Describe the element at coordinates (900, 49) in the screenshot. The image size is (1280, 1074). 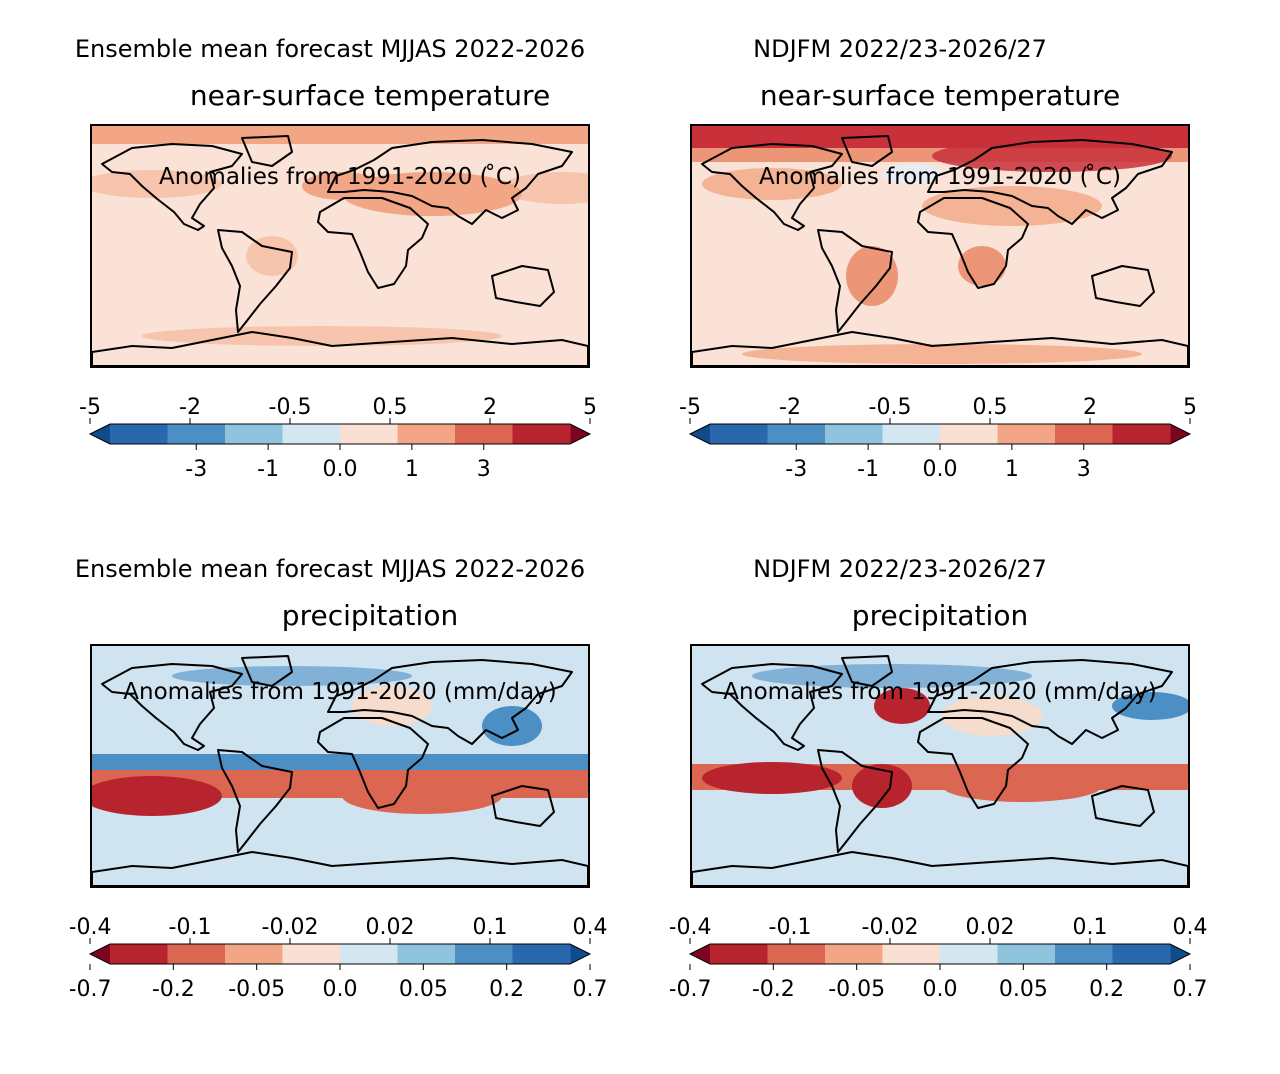
I see `panel-suptitle: NDJFM 2022/23-2026/27` at that location.